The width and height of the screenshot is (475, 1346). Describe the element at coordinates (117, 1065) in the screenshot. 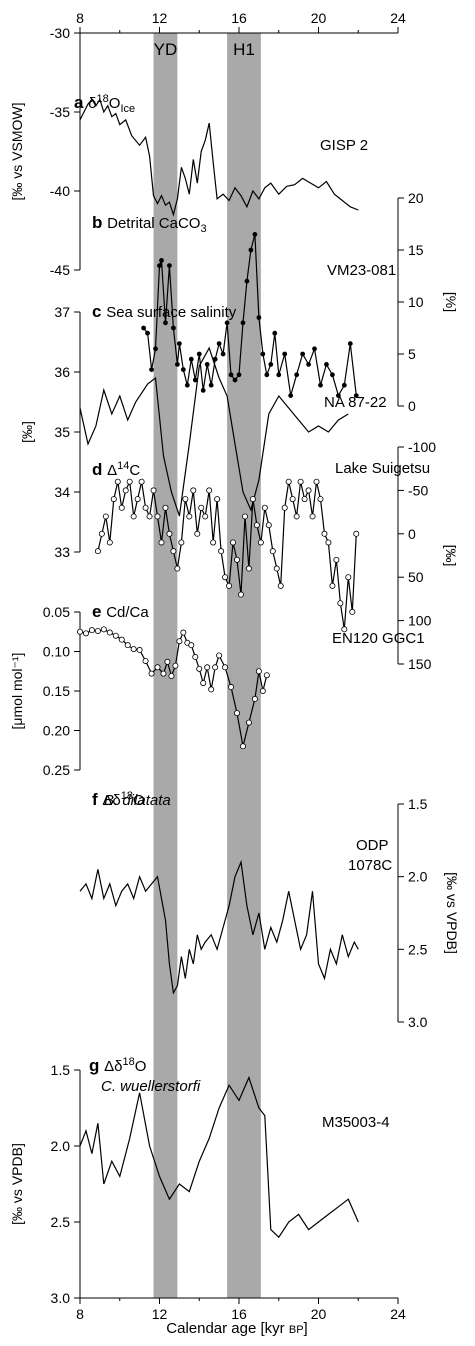

I see `panel-title-g: g Δδ18O` at that location.